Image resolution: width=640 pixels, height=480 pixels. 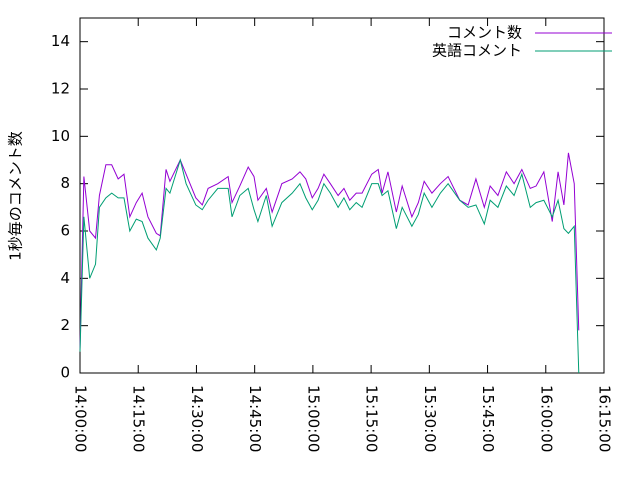 What do you see at coordinates (197, 418) in the screenshot?
I see `x-tick-label: 14:30:00` at bounding box center [197, 418].